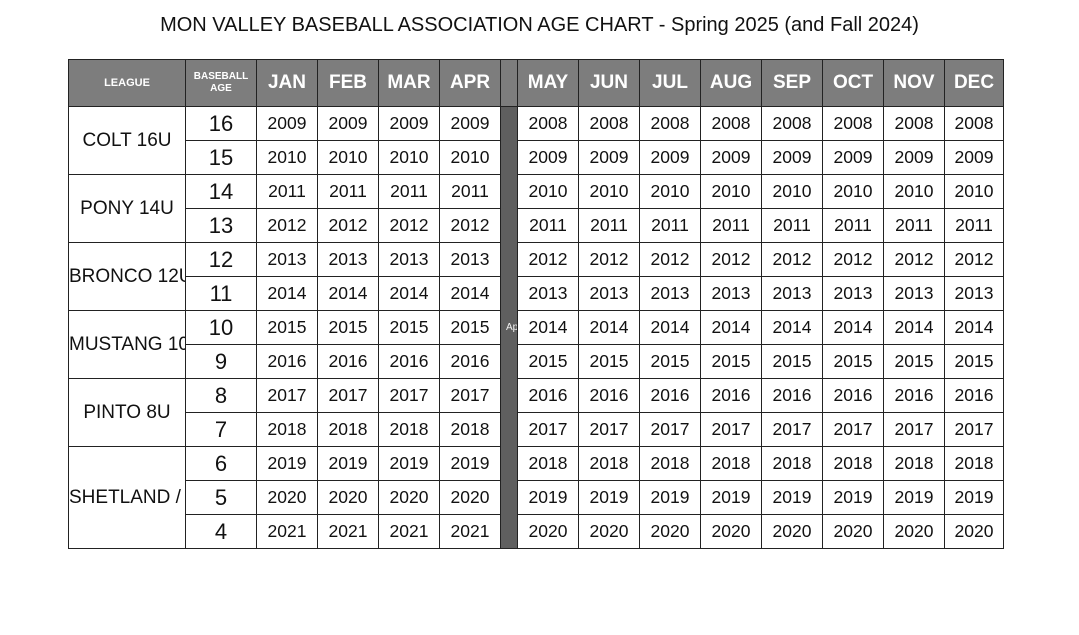 The height and width of the screenshot is (635, 1079). What do you see at coordinates (127, 140) in the screenshot?
I see `league-name-cell: COLT 16U` at bounding box center [127, 140].